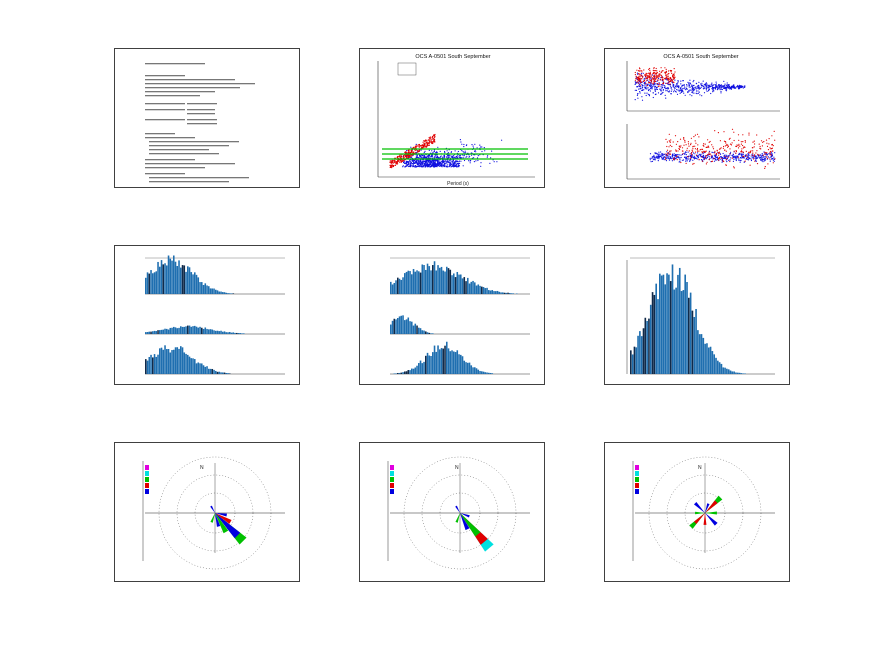 This screenshot has height=656, width=875. What do you see at coordinates (201, 110) in the screenshot?
I see `text-line` at bounding box center [201, 110].